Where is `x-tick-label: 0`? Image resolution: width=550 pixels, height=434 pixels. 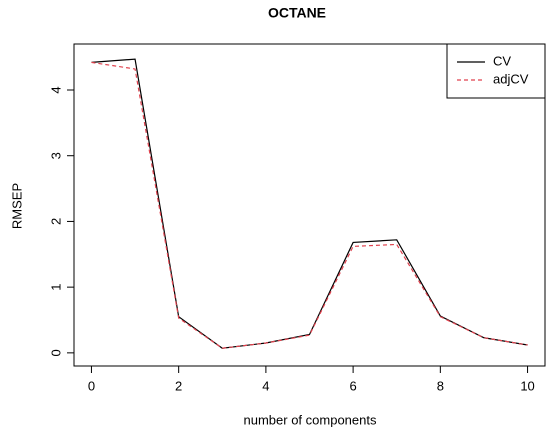 x-tick-label: 0 is located at coordinates (91, 385).